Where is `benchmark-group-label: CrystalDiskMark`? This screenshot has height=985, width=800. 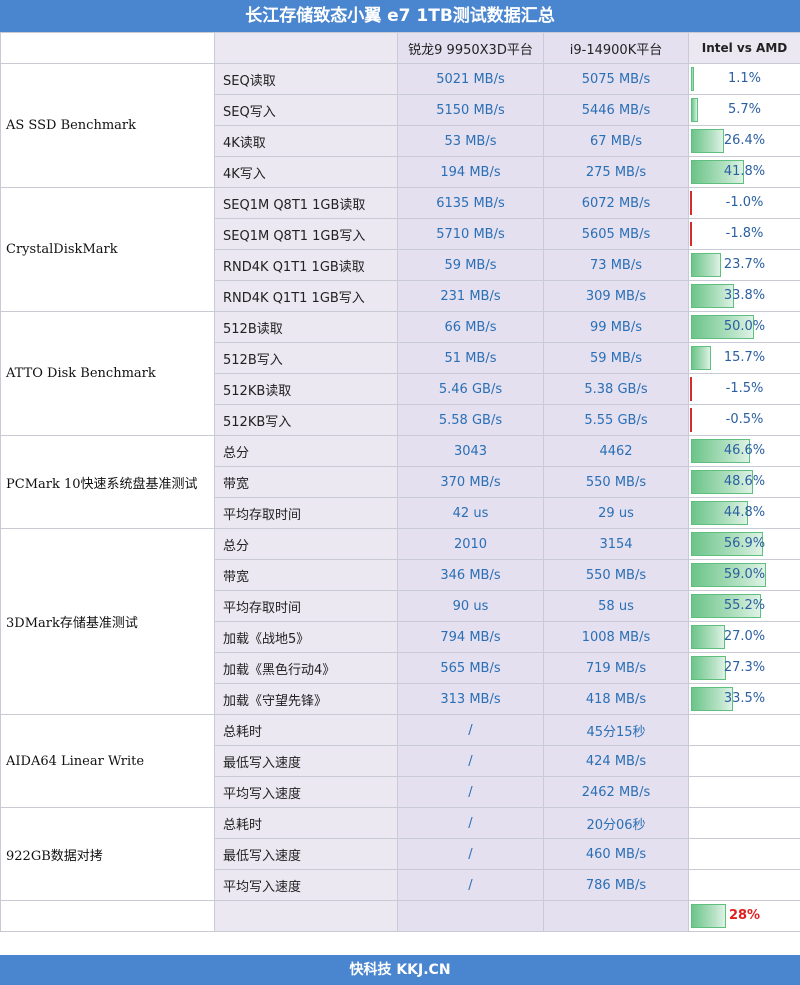 benchmark-group-label: CrystalDiskMark is located at coordinates (107, 249).